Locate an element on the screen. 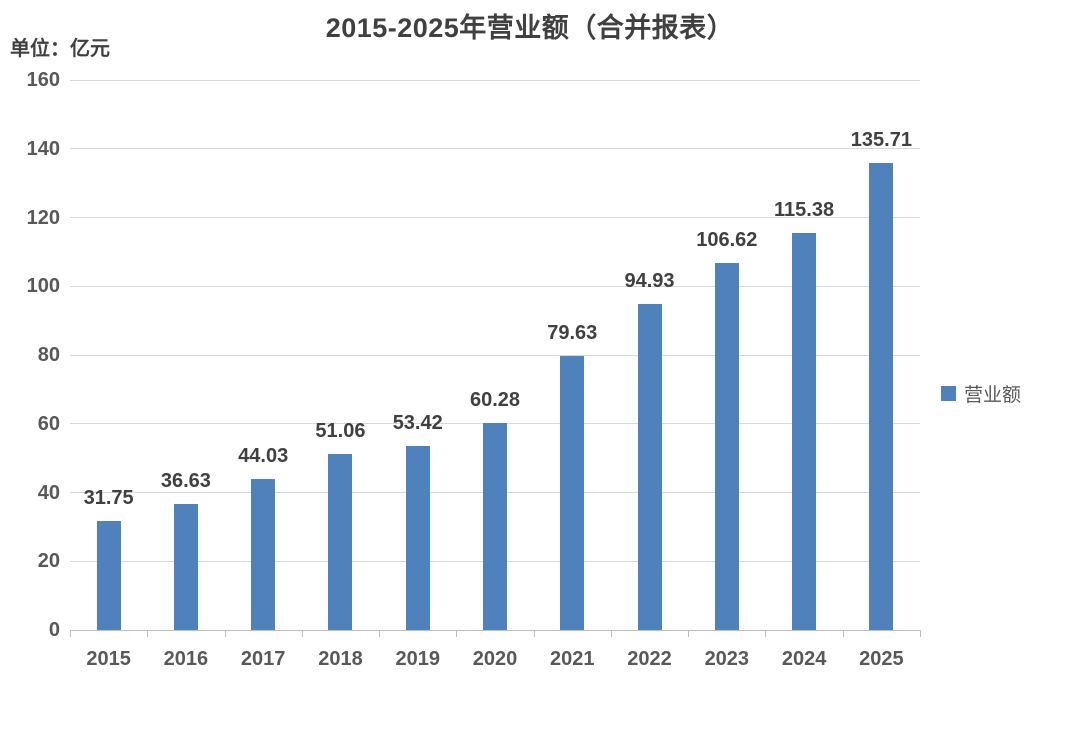 The width and height of the screenshot is (1071, 742). data-label-2016: 36.63 is located at coordinates (185, 481).